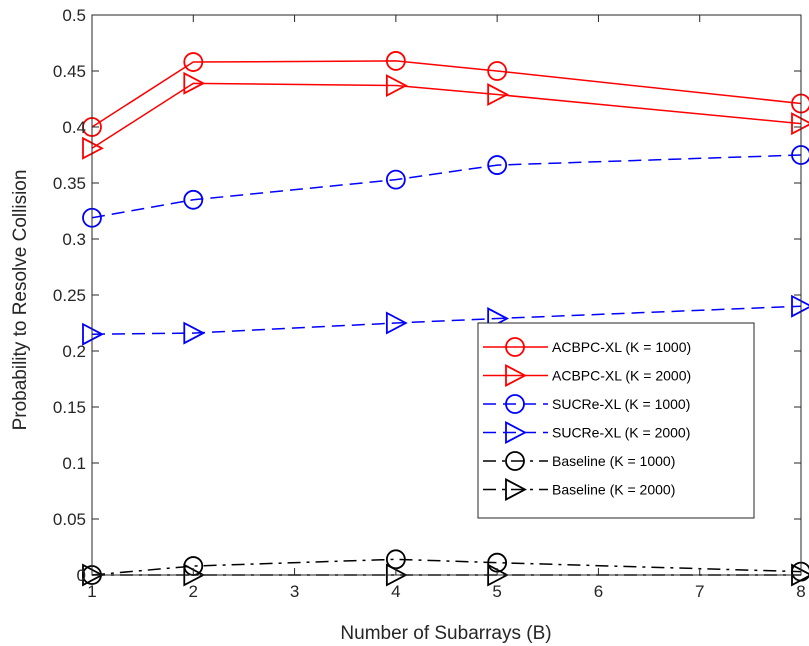 The image size is (809, 646). What do you see at coordinates (621, 376) in the screenshot?
I see `legend-item-2-label: ACBPC-XL (K = 2000)` at bounding box center [621, 376].